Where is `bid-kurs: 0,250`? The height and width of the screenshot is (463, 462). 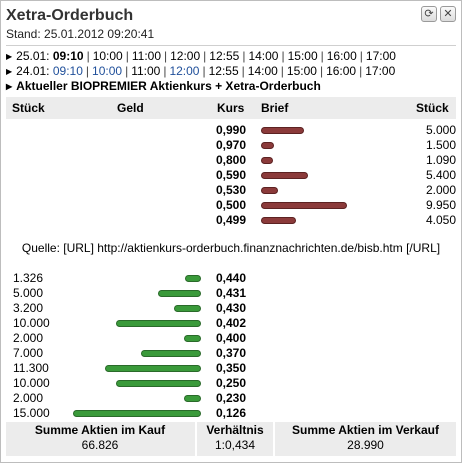 bid-kurs: 0,250 is located at coordinates (230, 383).